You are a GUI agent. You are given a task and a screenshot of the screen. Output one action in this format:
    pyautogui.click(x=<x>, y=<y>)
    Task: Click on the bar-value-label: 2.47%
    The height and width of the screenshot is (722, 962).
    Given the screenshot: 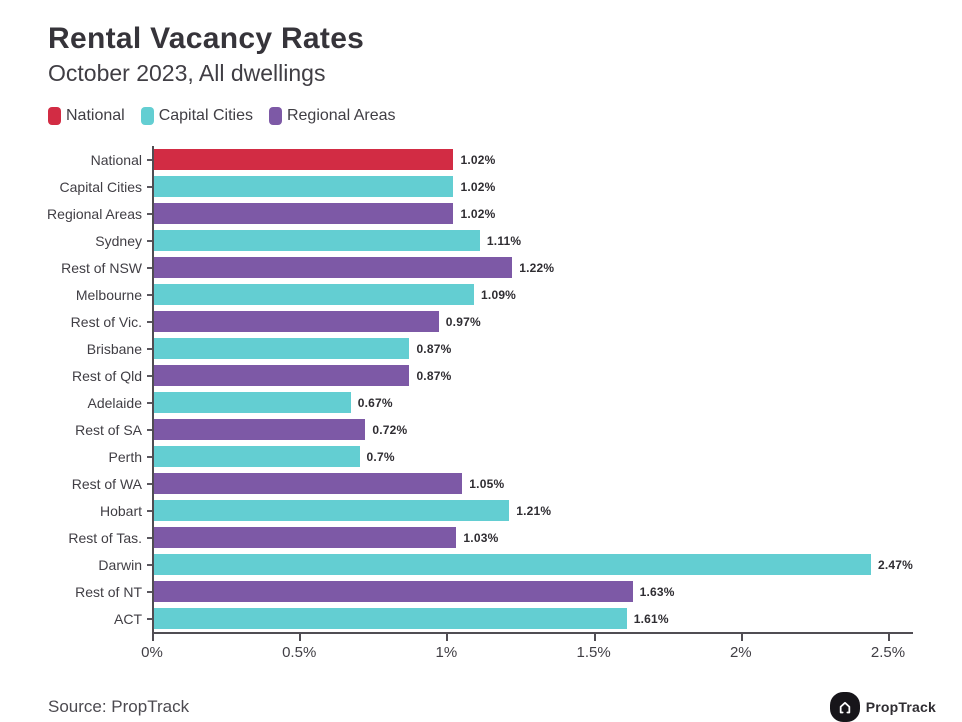 What is the action you would take?
    pyautogui.click(x=895, y=564)
    